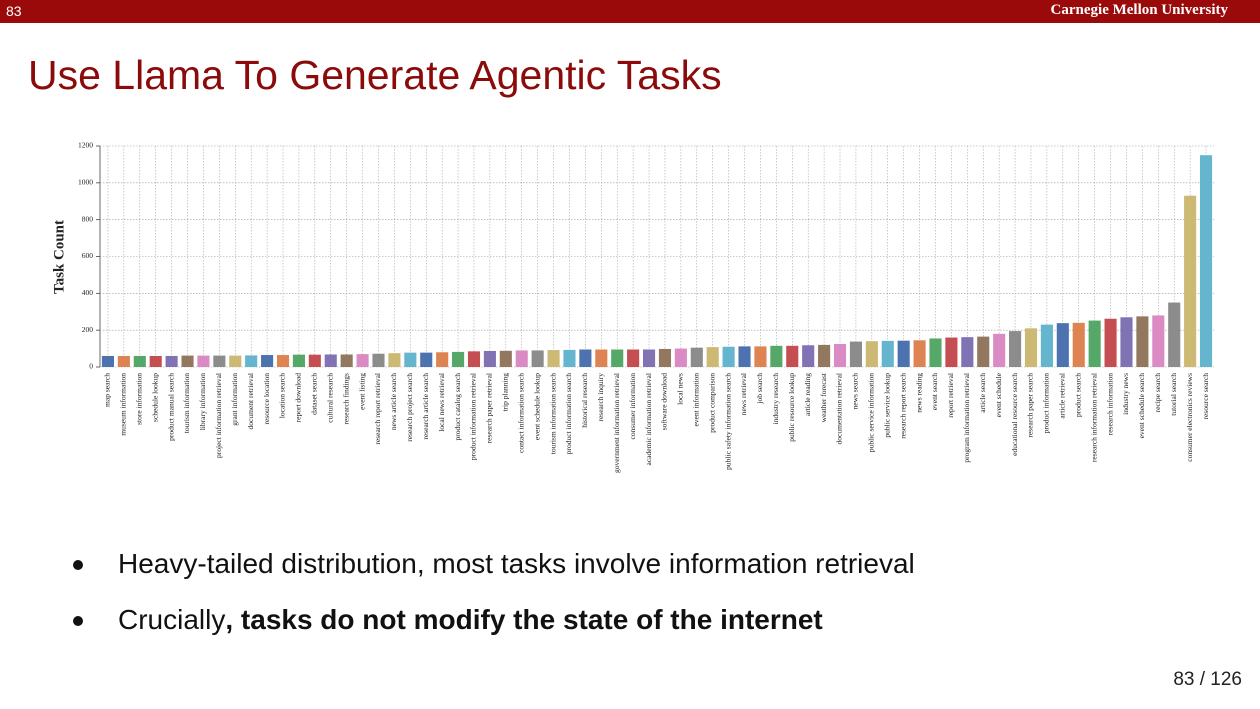  I want to click on x-tick-label: documentation retrieval, so click(839, 408).